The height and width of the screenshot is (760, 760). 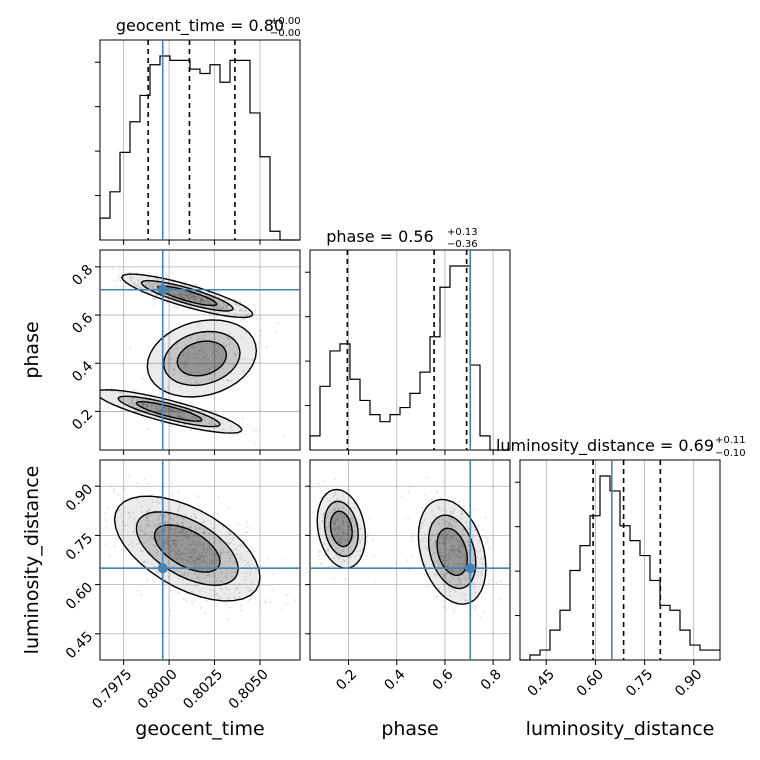 What do you see at coordinates (199, 148) in the screenshot?
I see `histogram-step` at bounding box center [199, 148].